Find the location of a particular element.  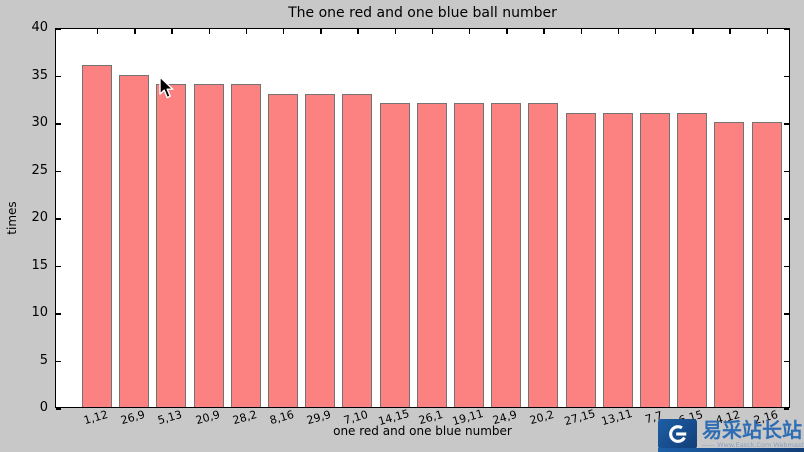

bar-19,11 is located at coordinates (469, 255).